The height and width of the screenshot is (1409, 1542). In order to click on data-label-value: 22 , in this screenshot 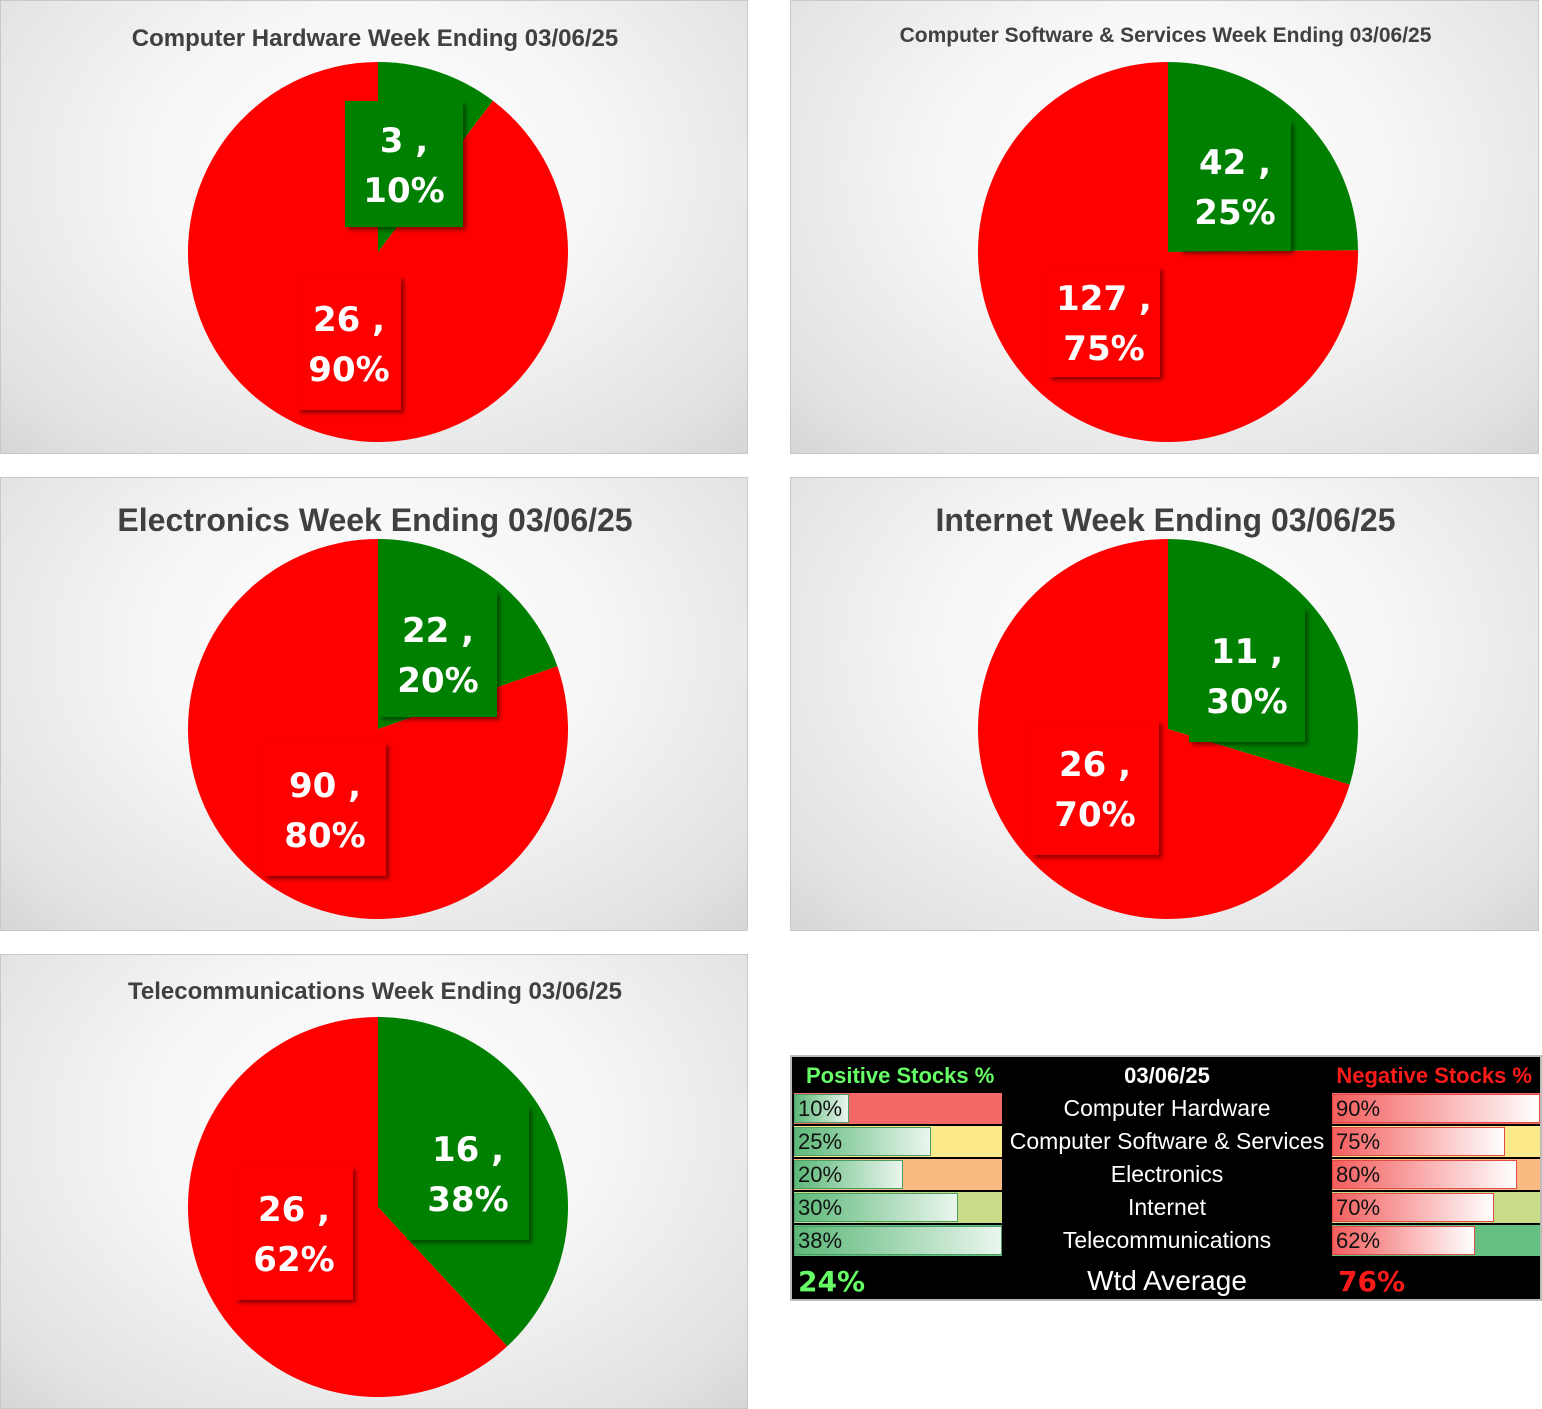, I will do `click(438, 631)`.